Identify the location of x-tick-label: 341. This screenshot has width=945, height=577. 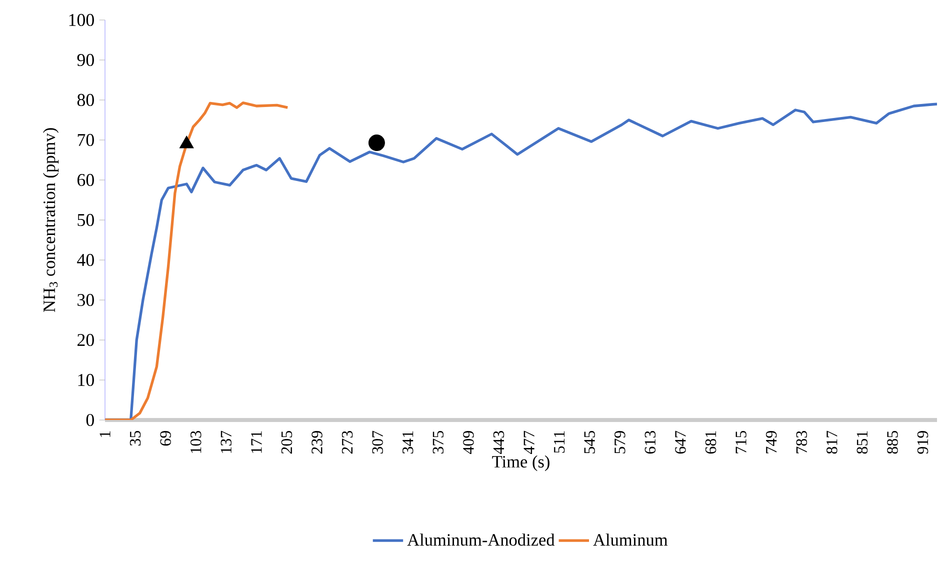
(408, 442).